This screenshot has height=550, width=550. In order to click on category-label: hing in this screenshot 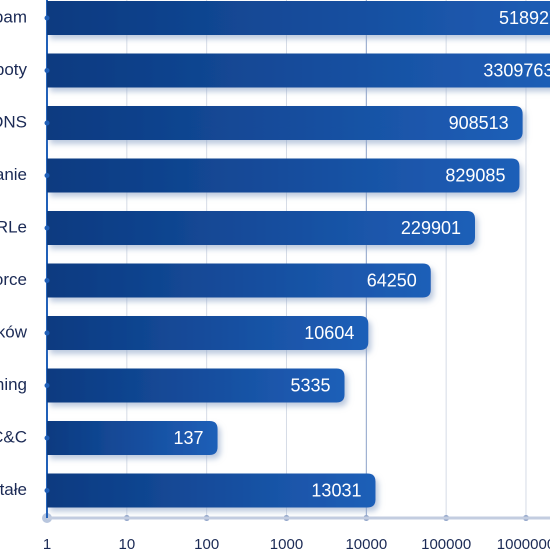, I will do `click(13, 384)`.